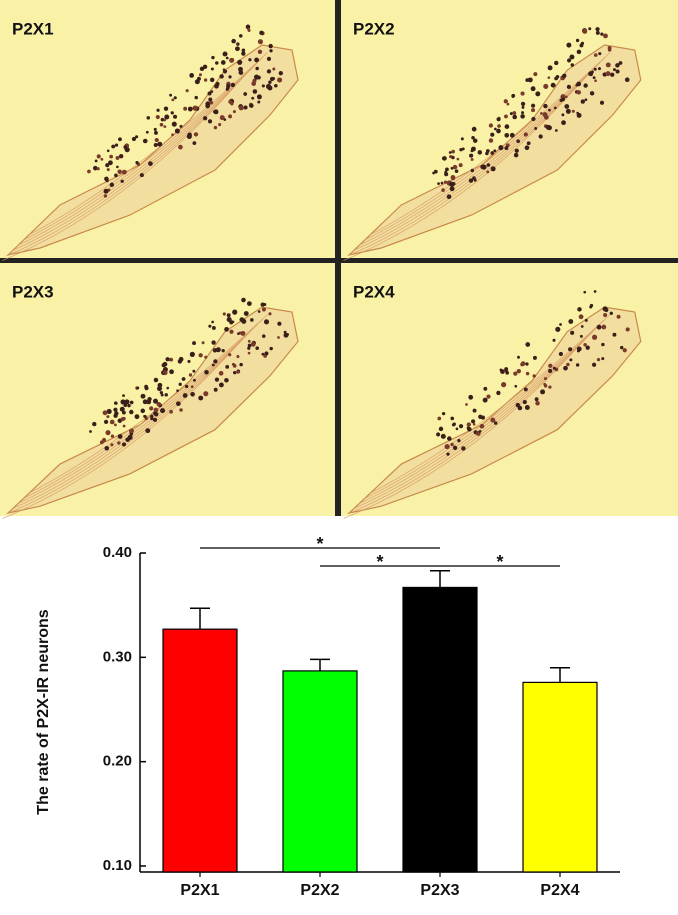 The width and height of the screenshot is (678, 915). I want to click on x-tick-label: P2X3, so click(439, 890).